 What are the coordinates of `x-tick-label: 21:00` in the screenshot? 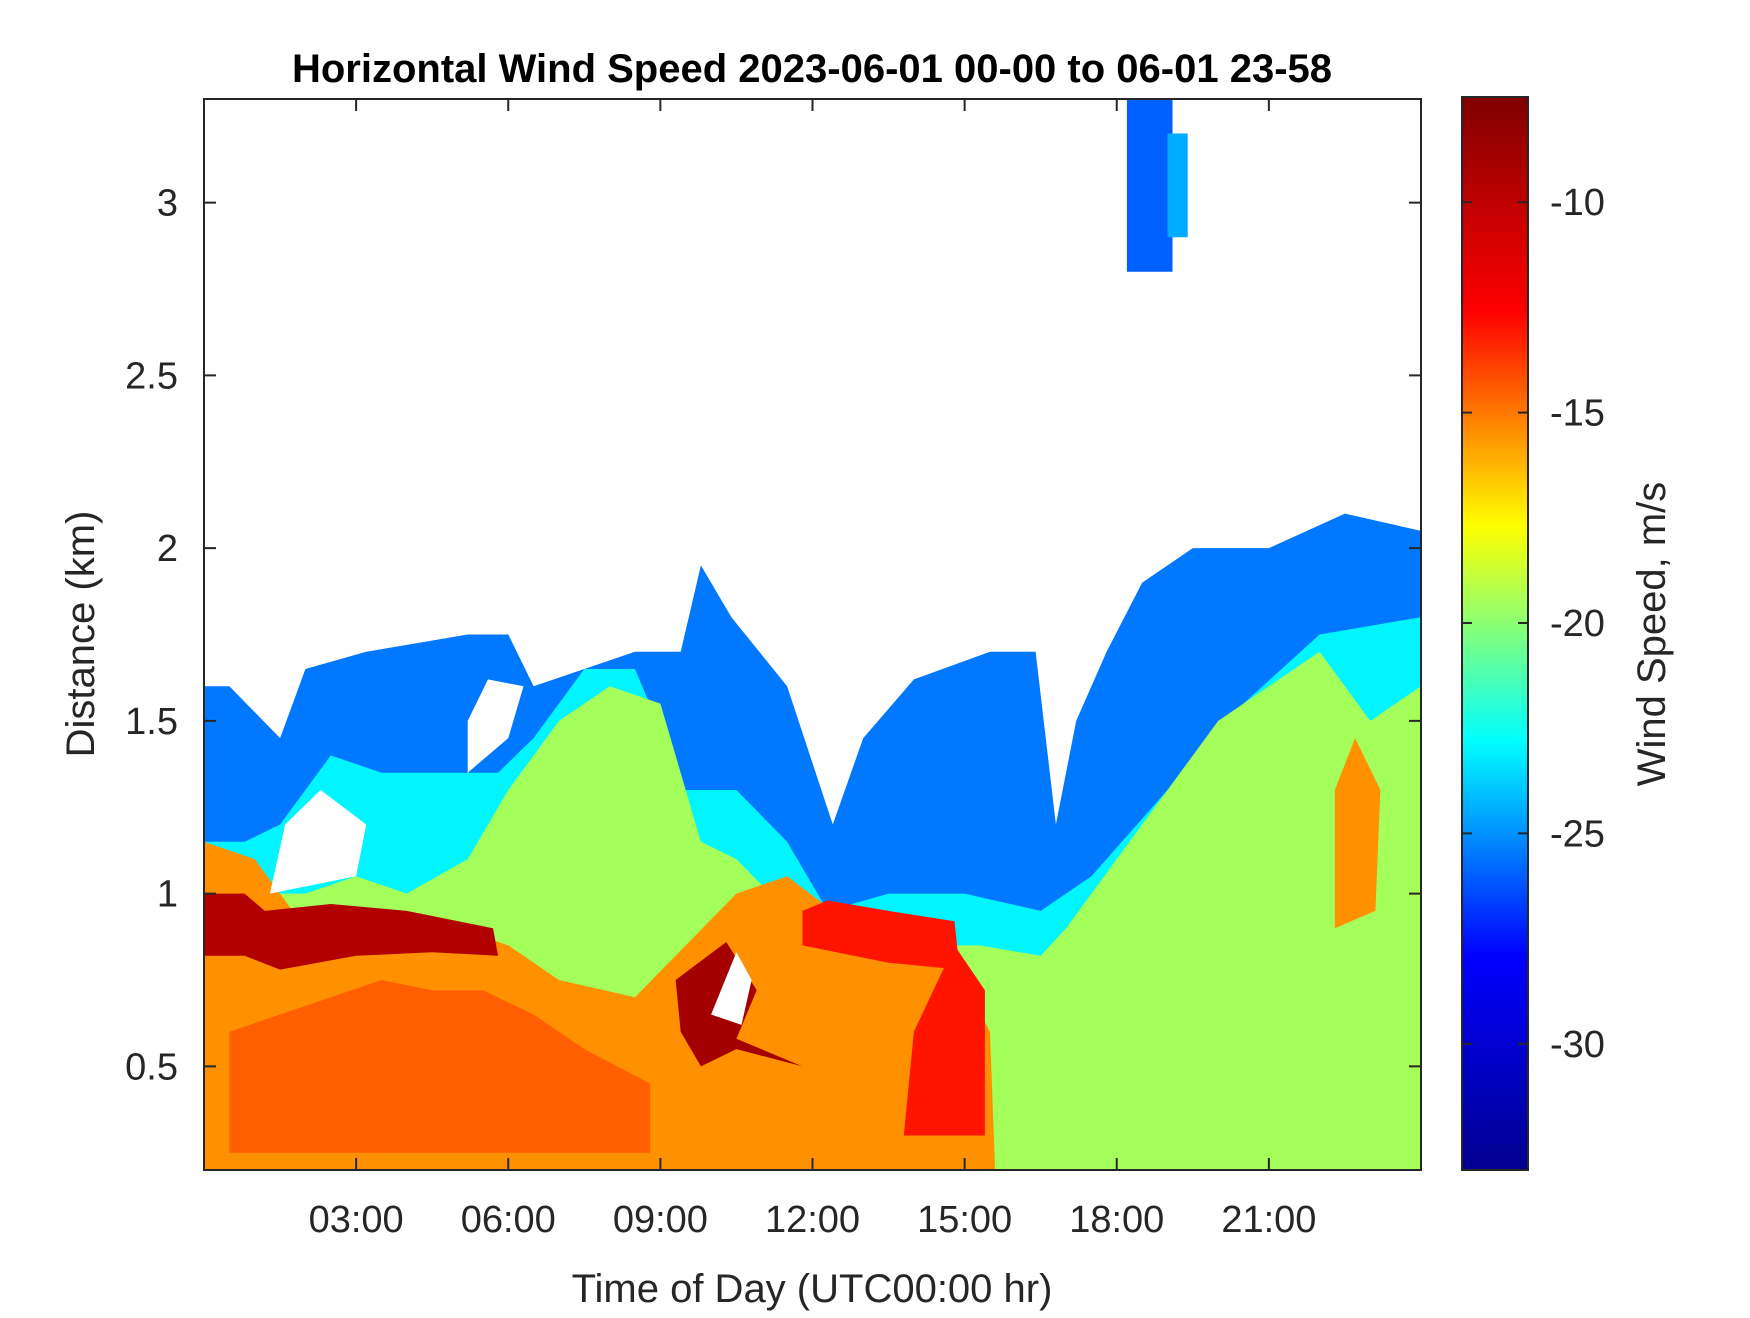 It's located at (1268, 1220).